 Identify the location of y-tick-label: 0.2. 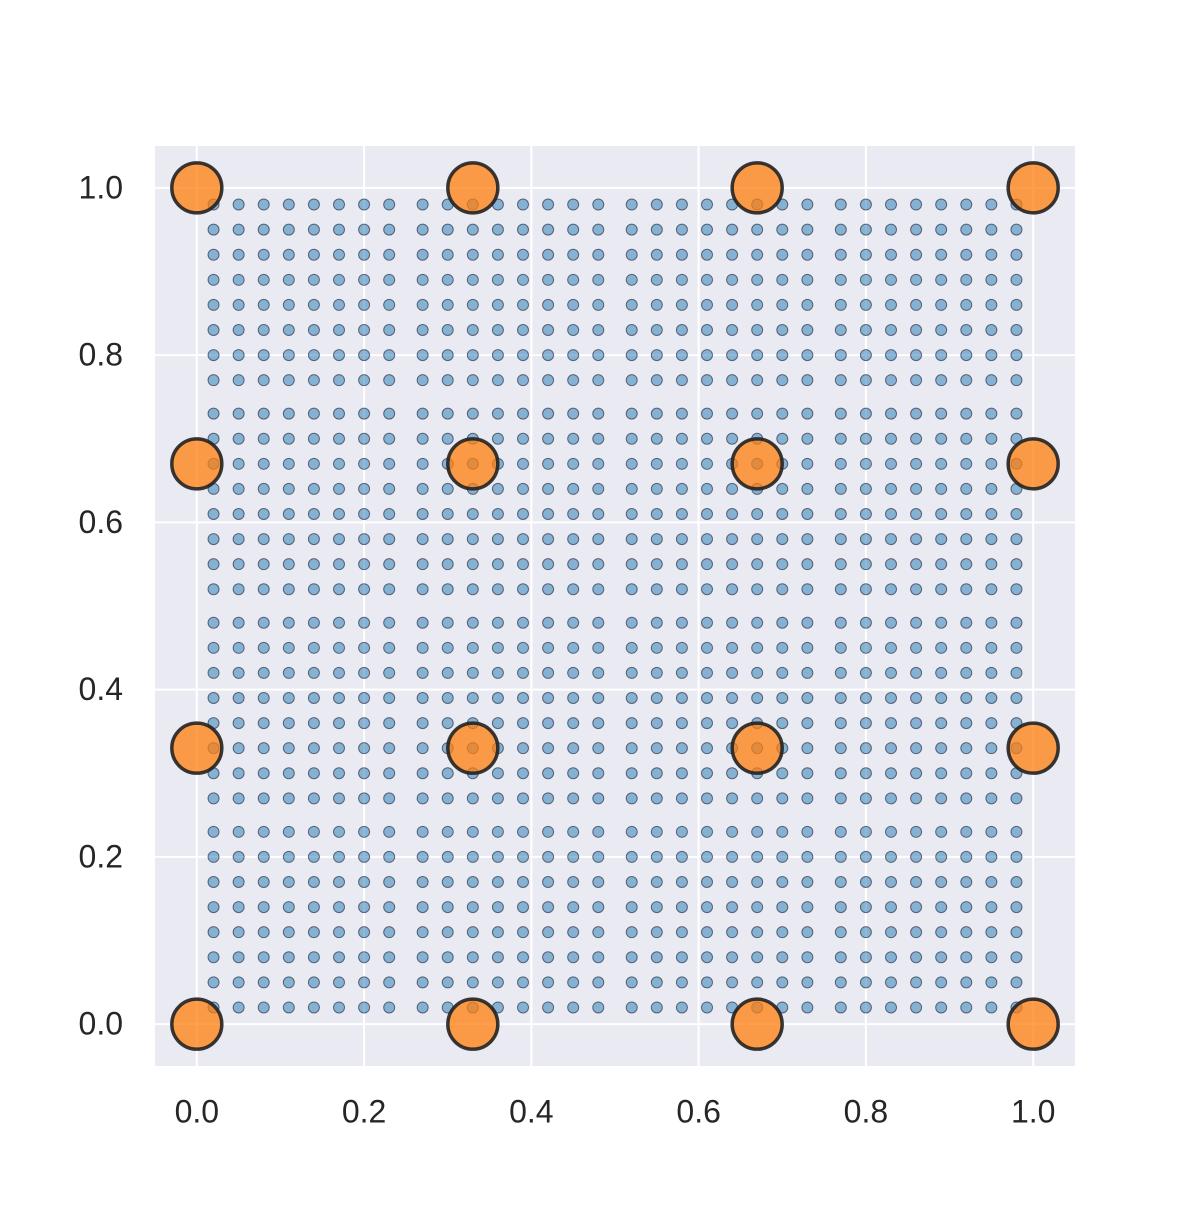
(101, 856).